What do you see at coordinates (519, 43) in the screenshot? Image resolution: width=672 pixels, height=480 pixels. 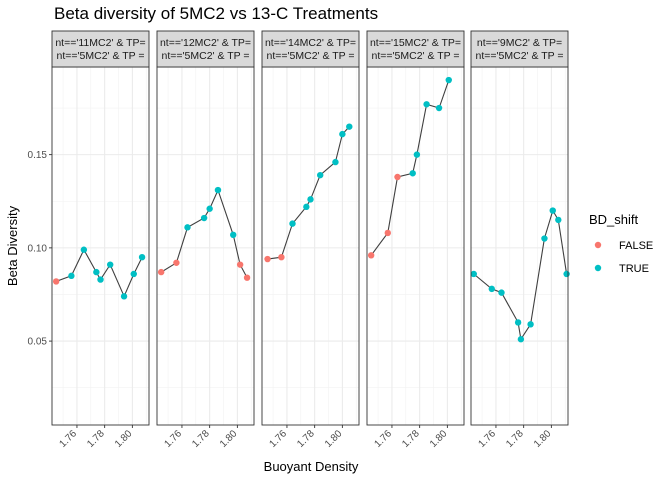 I see `facet-strip-label: nt=='9MC2' & TP=` at bounding box center [519, 43].